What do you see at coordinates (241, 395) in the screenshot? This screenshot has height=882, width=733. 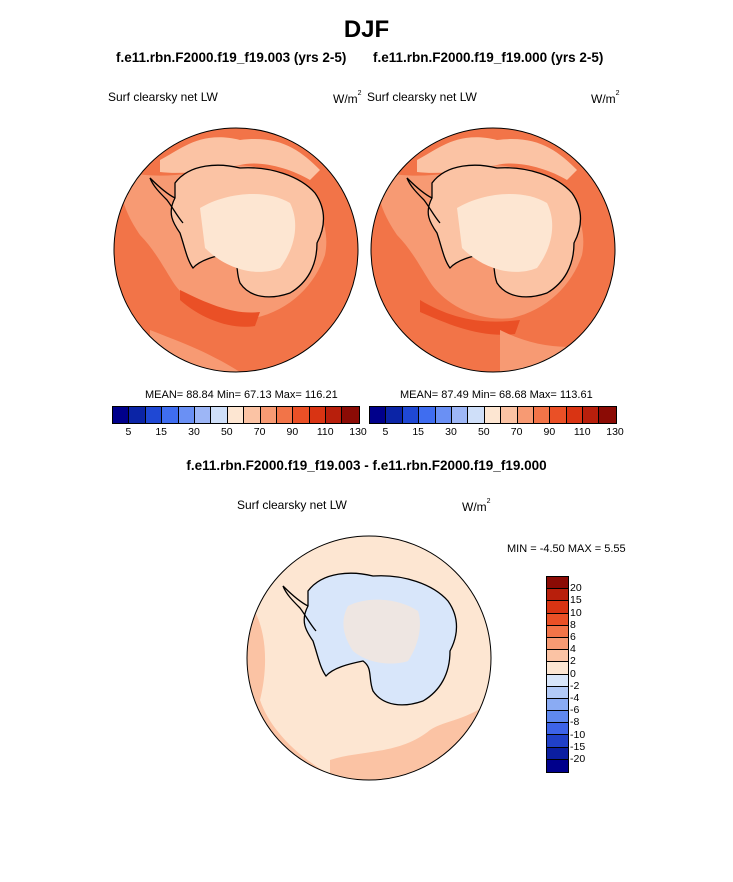 I see `left-panel-stats: MEAN= 88.84 Min= 67.13 Max= 116.21` at bounding box center [241, 395].